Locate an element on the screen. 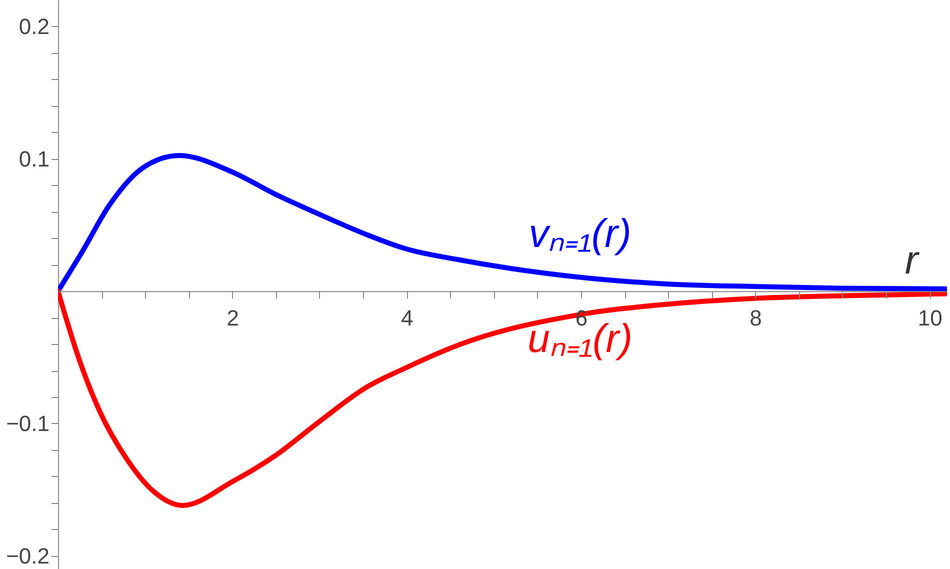  x-axis-title: r is located at coordinates (912, 260).